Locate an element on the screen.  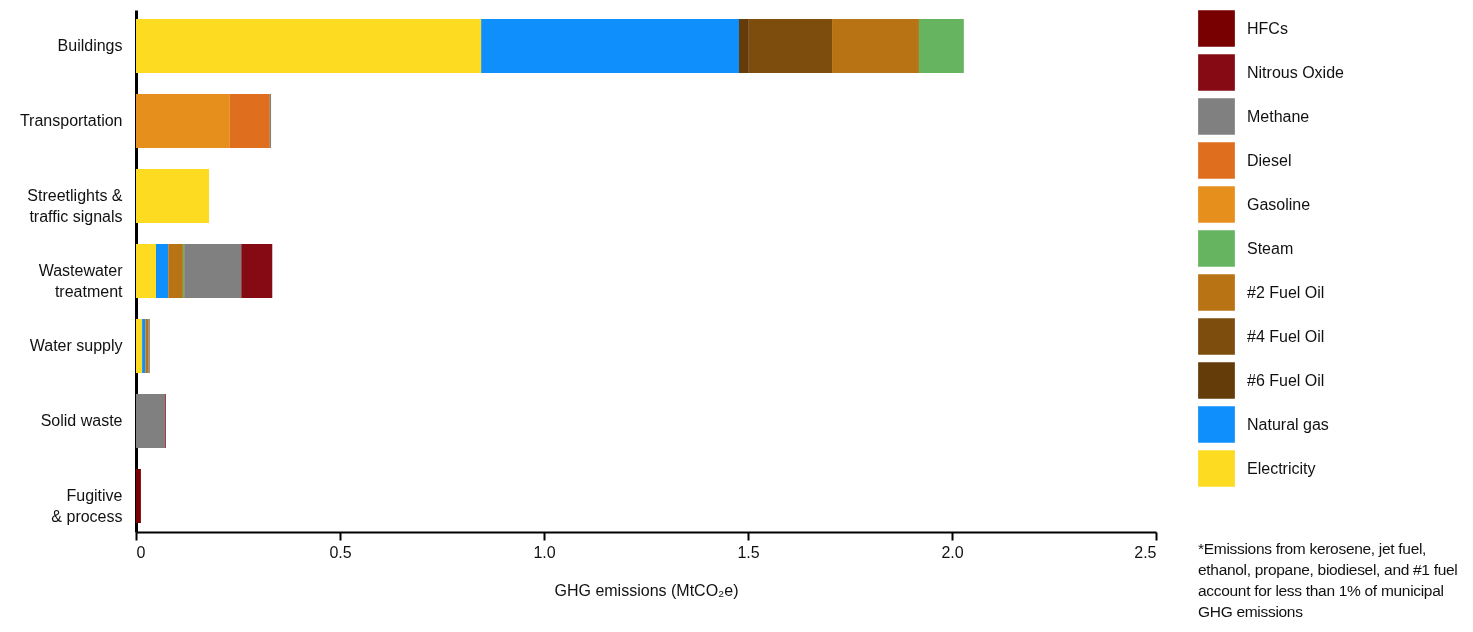
x-tick-label: 1.5 is located at coordinates (748, 552).